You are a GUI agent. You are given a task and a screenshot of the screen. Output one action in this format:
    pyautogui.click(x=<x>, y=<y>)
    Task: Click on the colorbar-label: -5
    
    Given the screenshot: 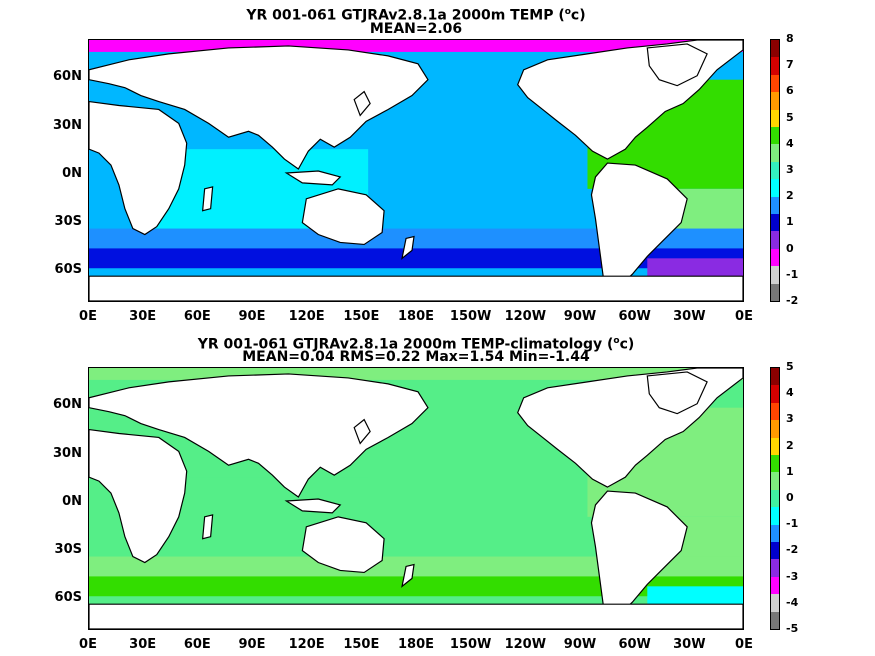 What is the action you would take?
    pyautogui.click(x=792, y=628)
    